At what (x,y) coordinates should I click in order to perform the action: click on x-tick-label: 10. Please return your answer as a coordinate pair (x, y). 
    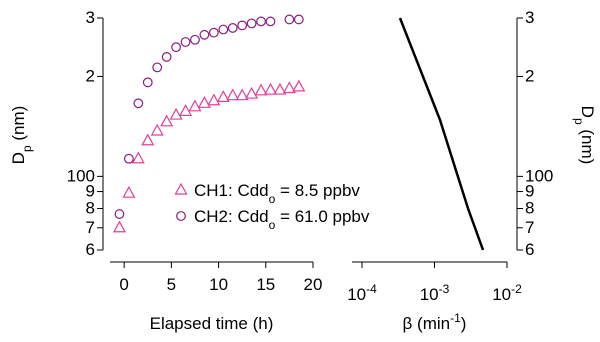
    Looking at the image, I should click on (218, 284).